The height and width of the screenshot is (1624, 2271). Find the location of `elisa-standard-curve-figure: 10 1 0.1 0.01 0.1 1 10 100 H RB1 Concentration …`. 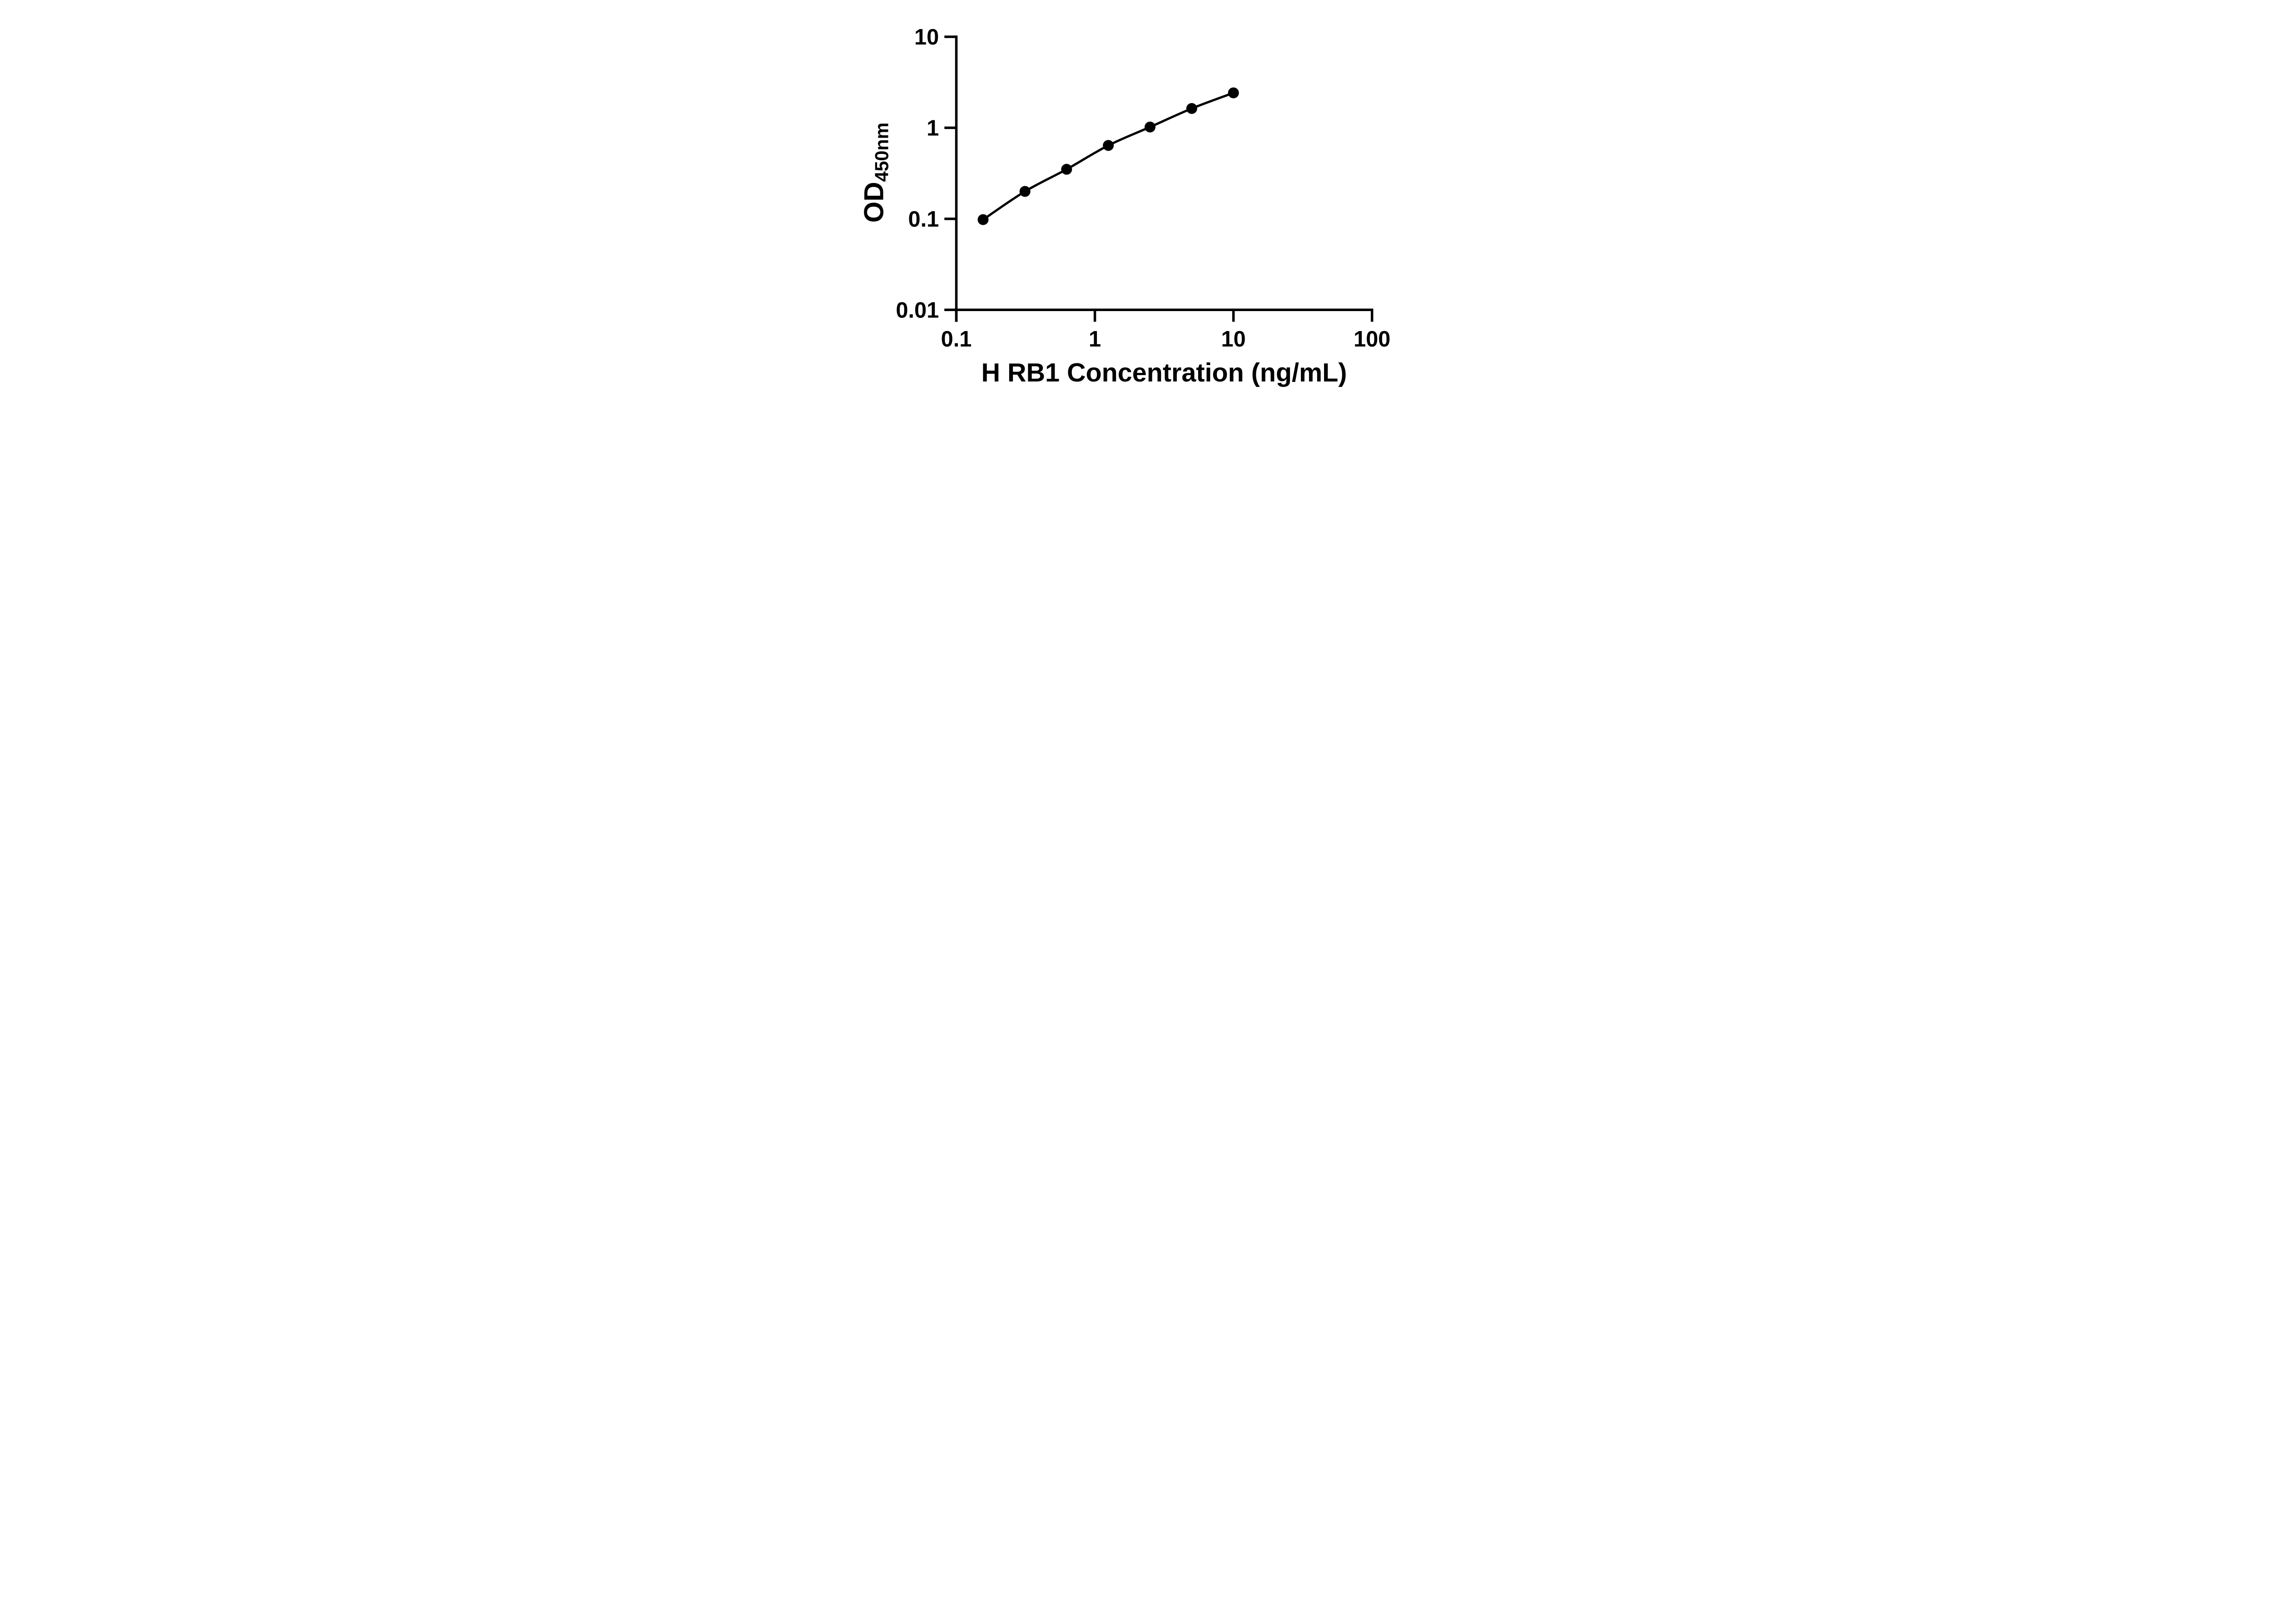

elisa-standard-curve-figure: 10 1 0.1 0.01 0.1 1 10 100 H RB1 Concentration … is located at coordinates (1135, 203).